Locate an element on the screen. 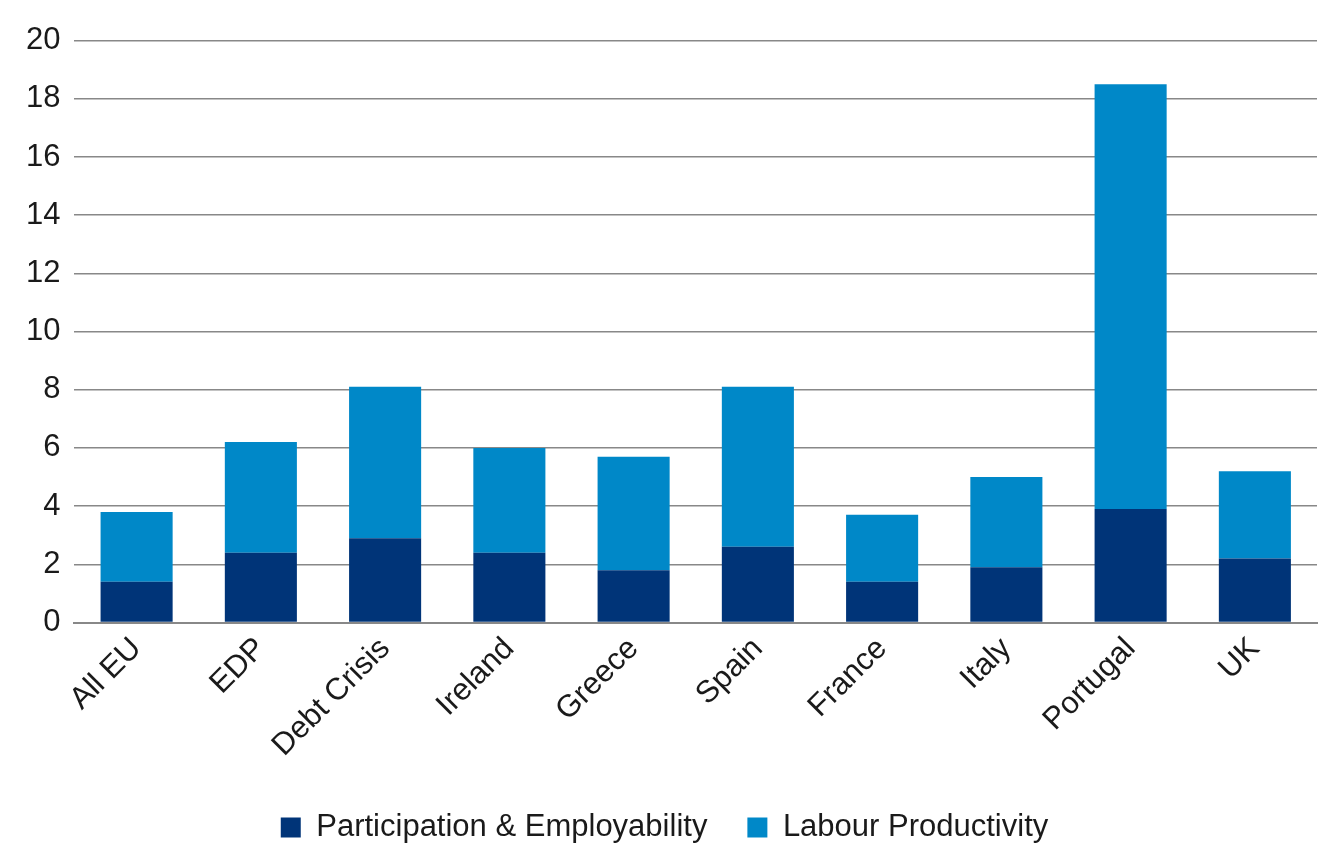  legend-label: Labour Productivity is located at coordinates (915, 826).